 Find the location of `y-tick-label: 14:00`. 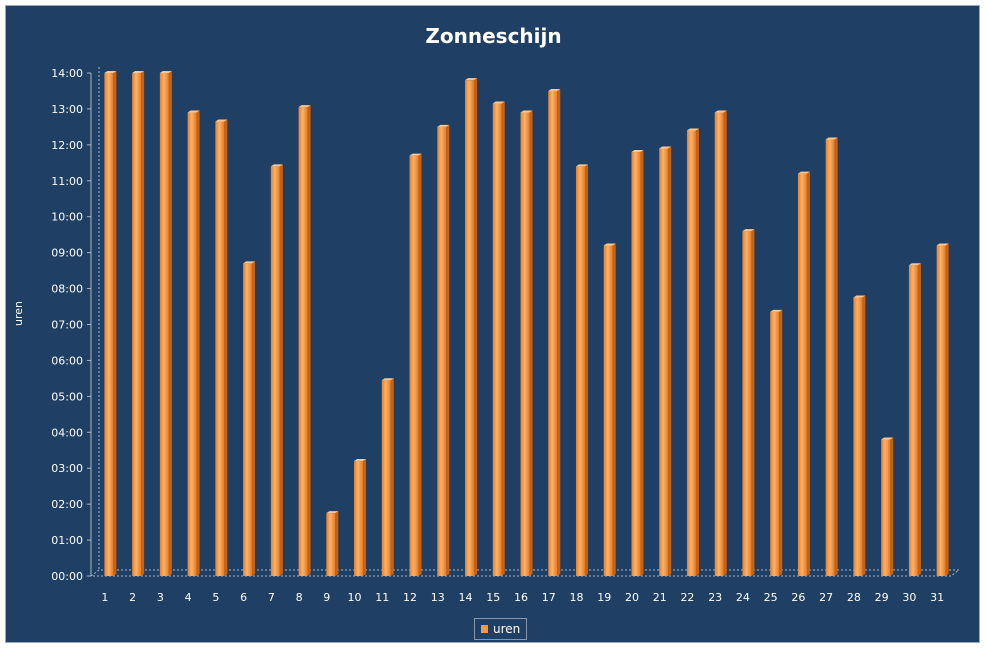

y-tick-label: 14:00 is located at coordinates (67, 73).